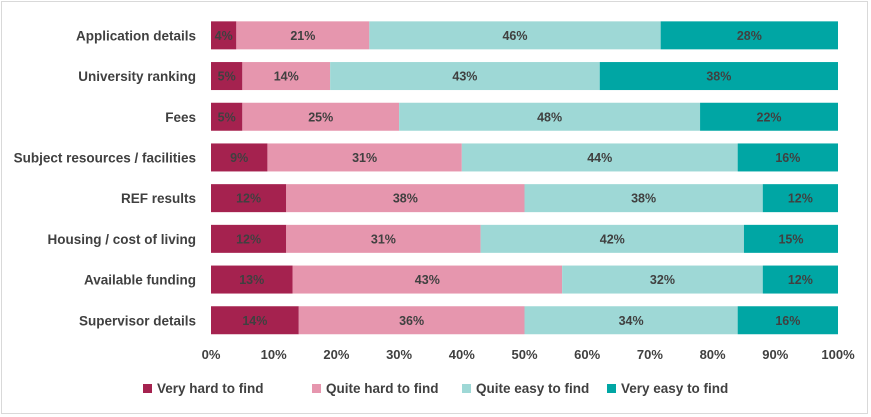  I want to click on bar-segment-ref-results-quite-easy-to-find, so click(643, 198).